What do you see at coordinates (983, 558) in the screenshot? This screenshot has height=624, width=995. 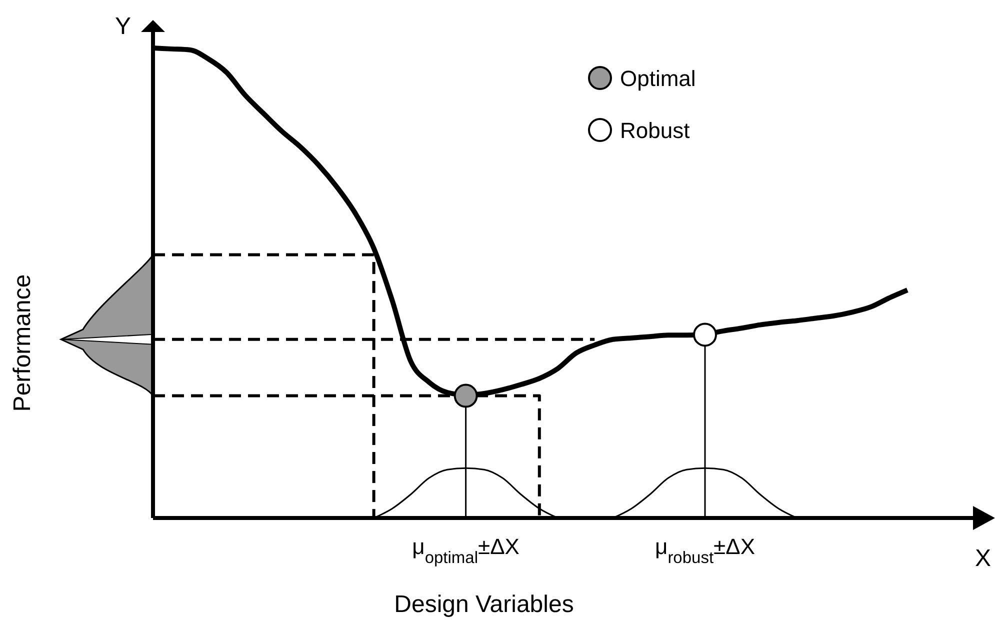 I see `text: X` at bounding box center [983, 558].